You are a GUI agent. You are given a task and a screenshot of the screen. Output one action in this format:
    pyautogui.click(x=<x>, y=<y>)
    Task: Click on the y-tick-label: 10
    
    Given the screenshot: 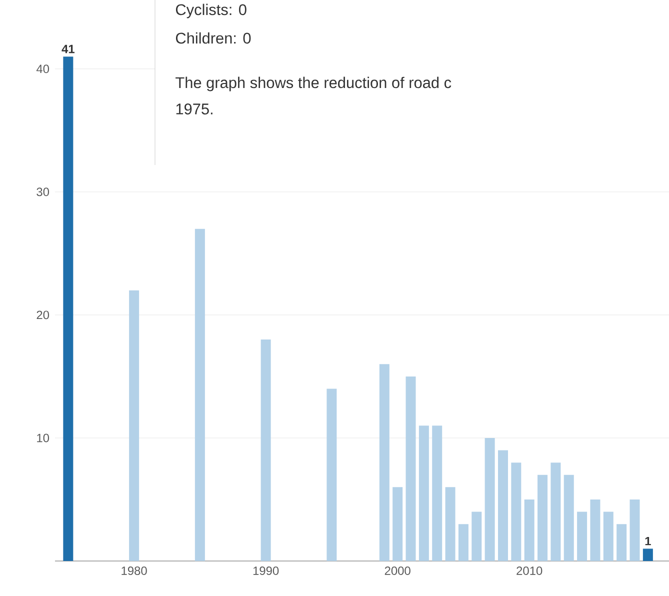 What is the action you would take?
    pyautogui.click(x=43, y=438)
    